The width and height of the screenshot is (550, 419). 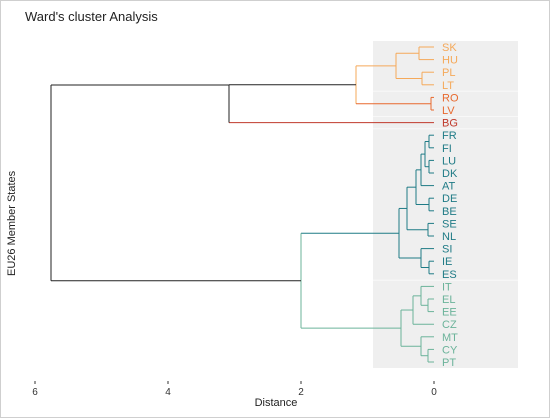 I want to click on leaf-label-dk: DK, so click(x=450, y=174).